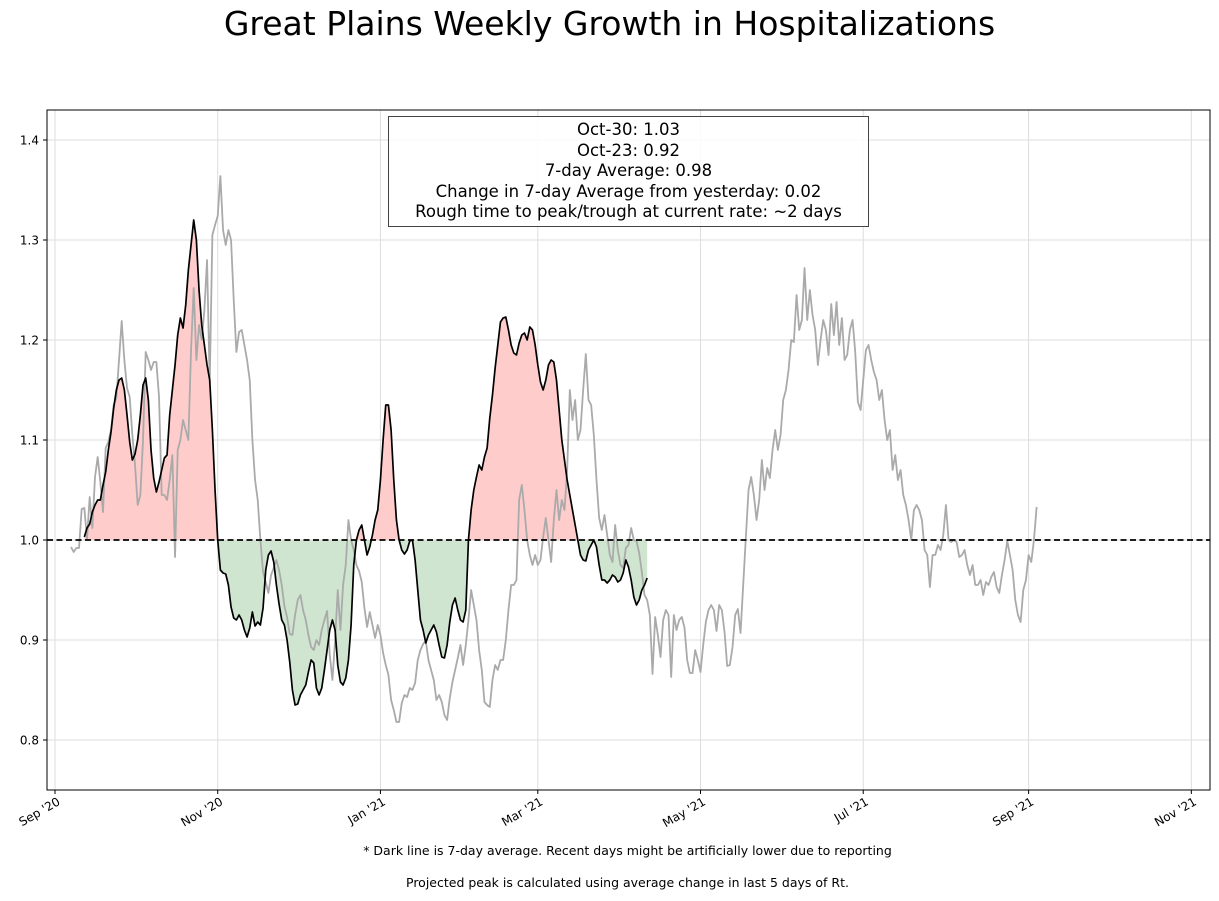 The height and width of the screenshot is (901, 1219). Describe the element at coordinates (851, 809) in the screenshot. I see `x-tick-label: Jul '21` at that location.